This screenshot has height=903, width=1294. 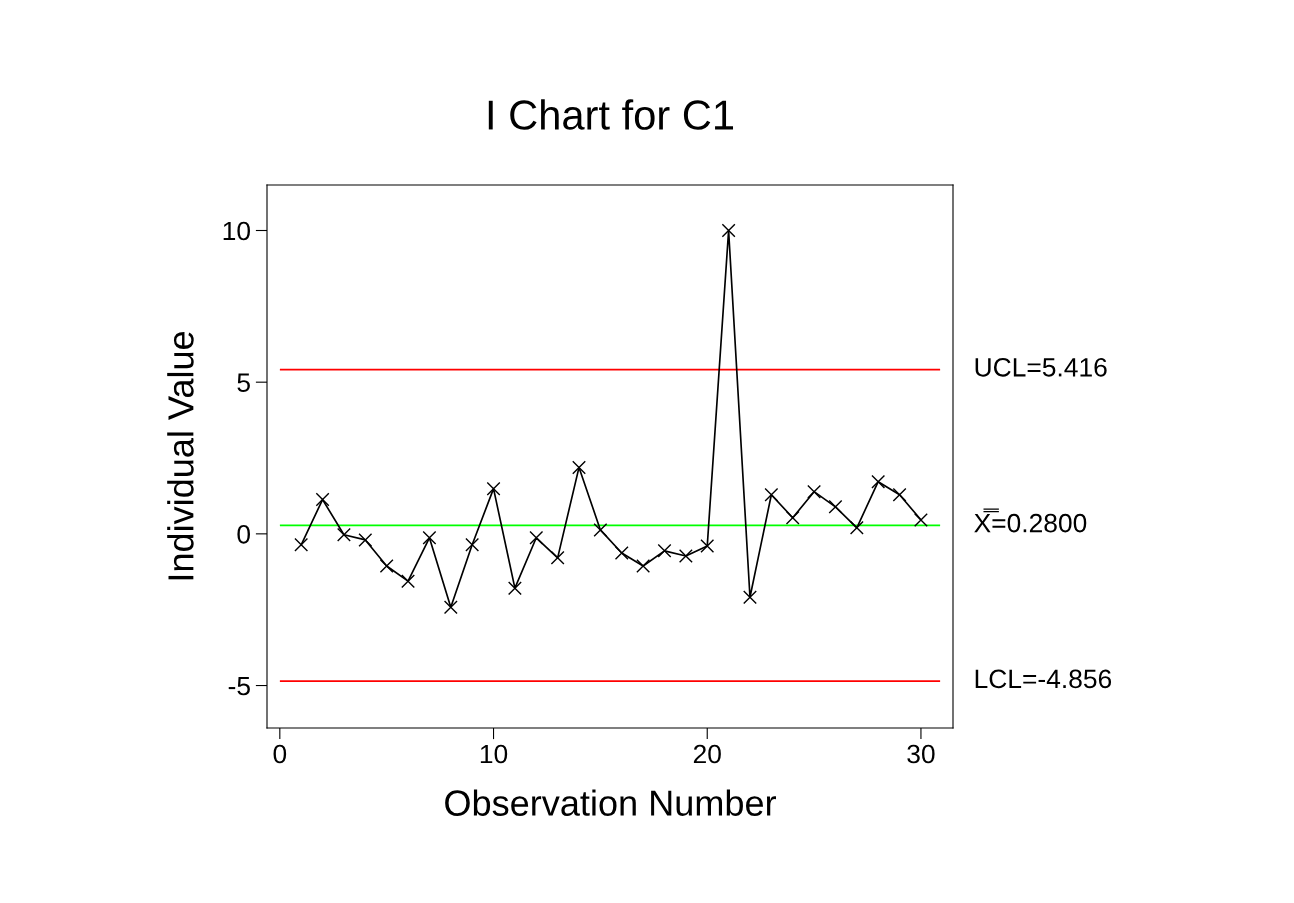 What do you see at coordinates (243, 534) in the screenshot?
I see `y-tick-label: 0` at bounding box center [243, 534].